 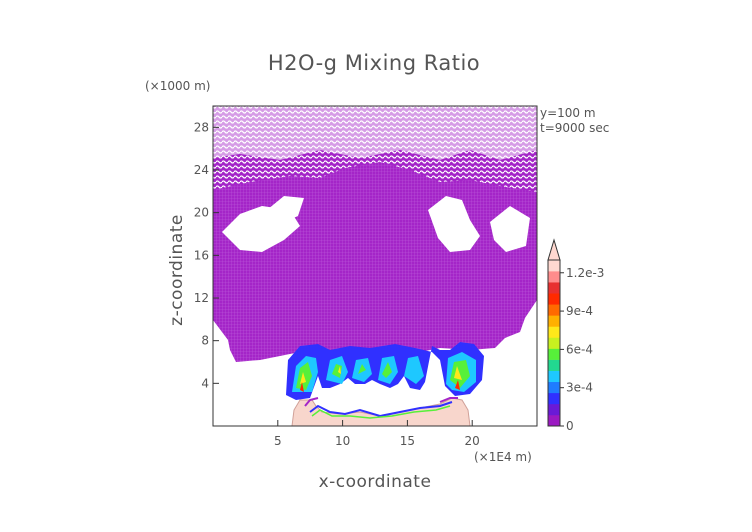 What do you see at coordinates (201, 170) in the screenshot?
I see `y-tick-label: 24` at bounding box center [201, 170].